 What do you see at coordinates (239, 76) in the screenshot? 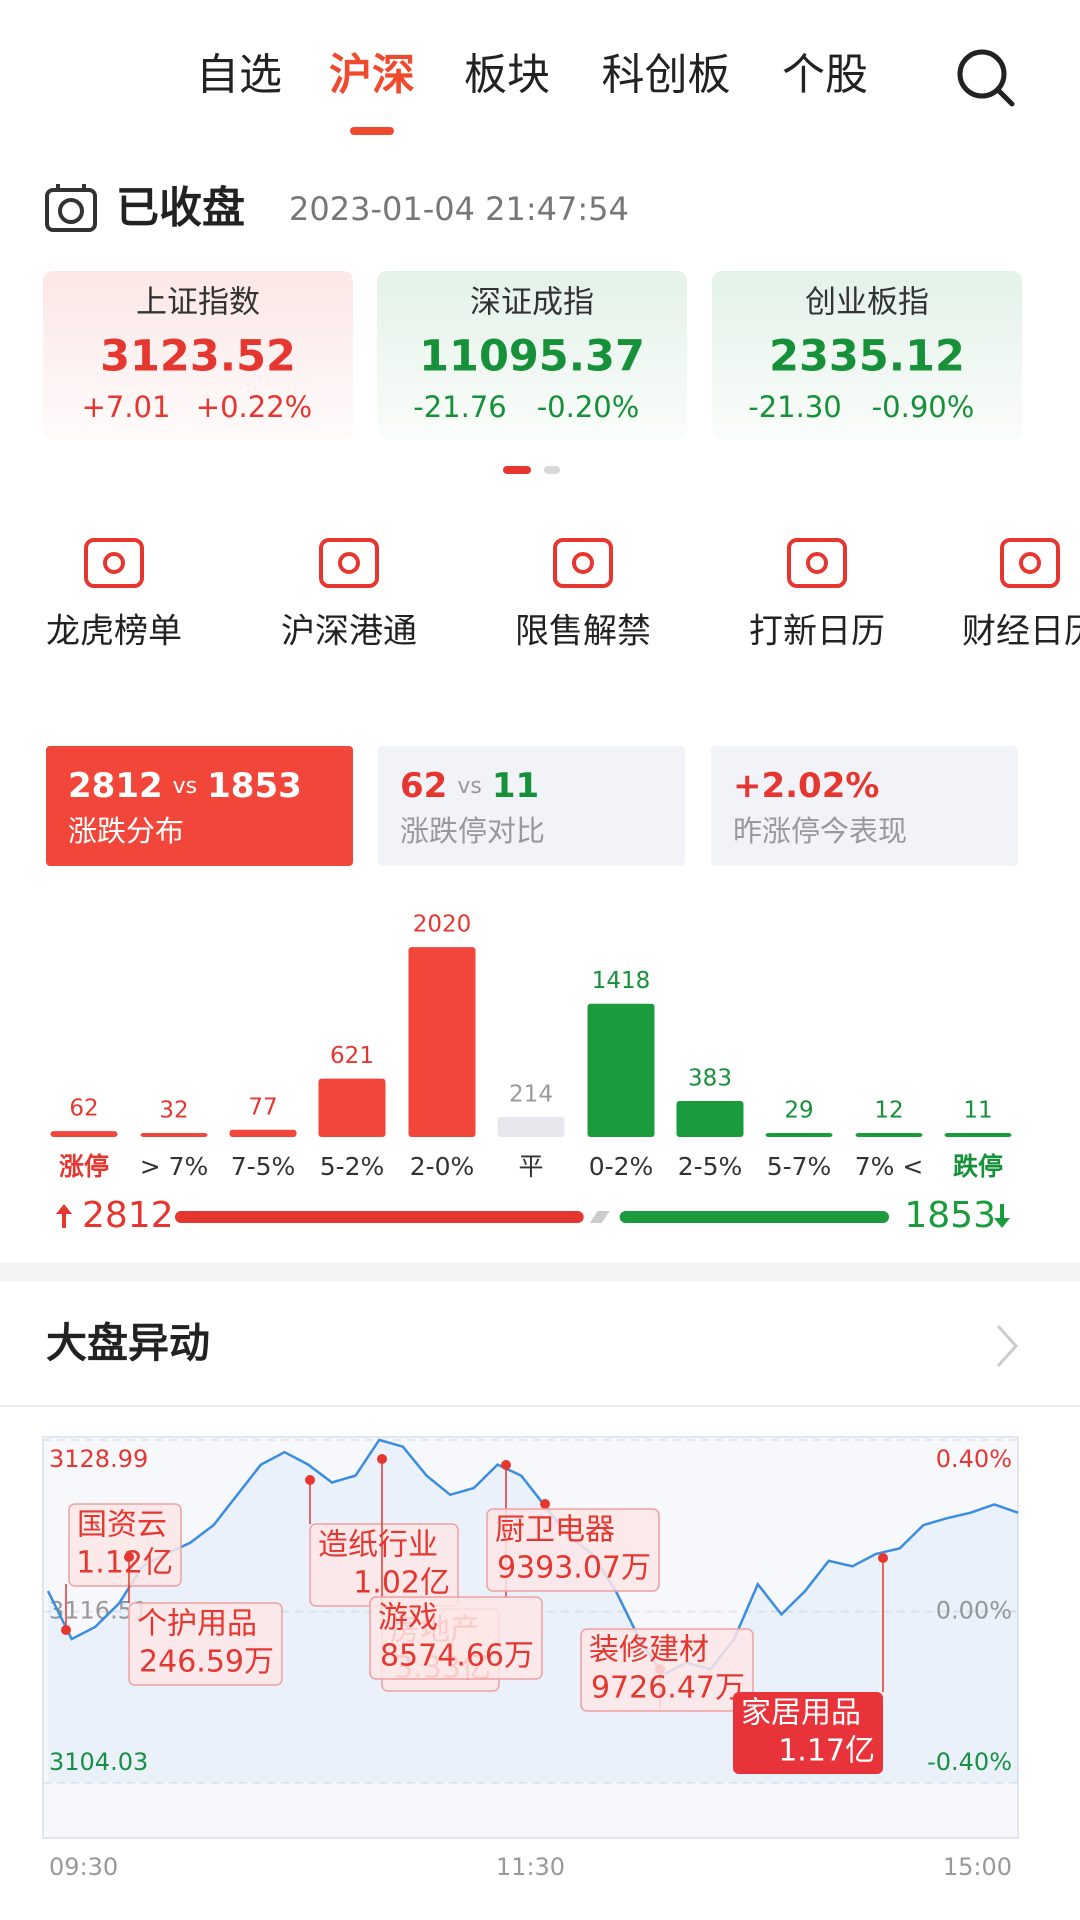
I see `tab: 自选` at bounding box center [239, 76].